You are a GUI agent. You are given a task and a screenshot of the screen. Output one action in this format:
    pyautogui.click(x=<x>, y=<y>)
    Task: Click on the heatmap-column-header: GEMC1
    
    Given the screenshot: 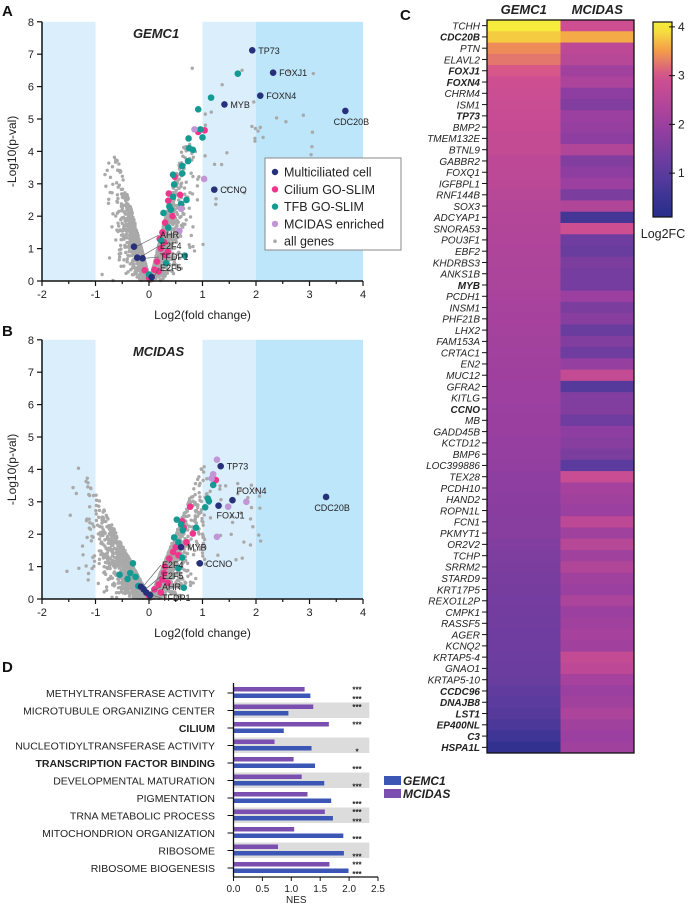 What is the action you would take?
    pyautogui.click(x=524, y=9)
    